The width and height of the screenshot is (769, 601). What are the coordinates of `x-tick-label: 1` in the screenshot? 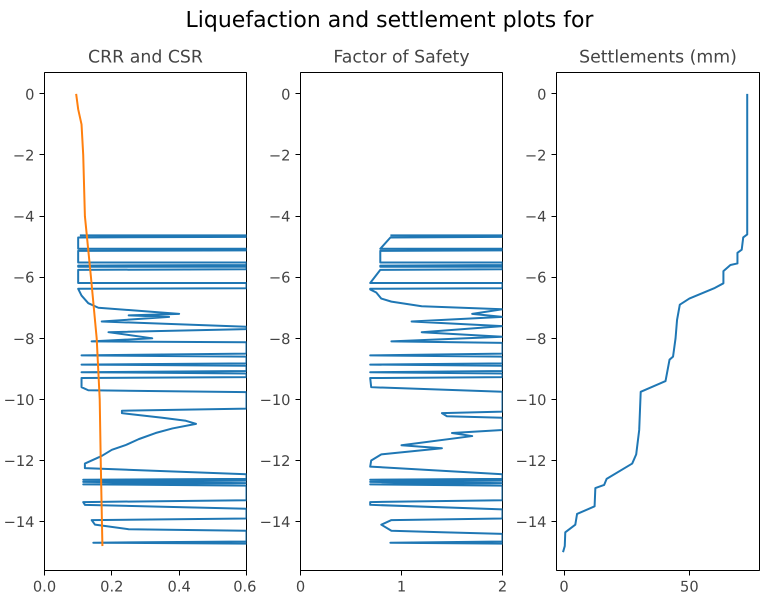 It's located at (401, 587).